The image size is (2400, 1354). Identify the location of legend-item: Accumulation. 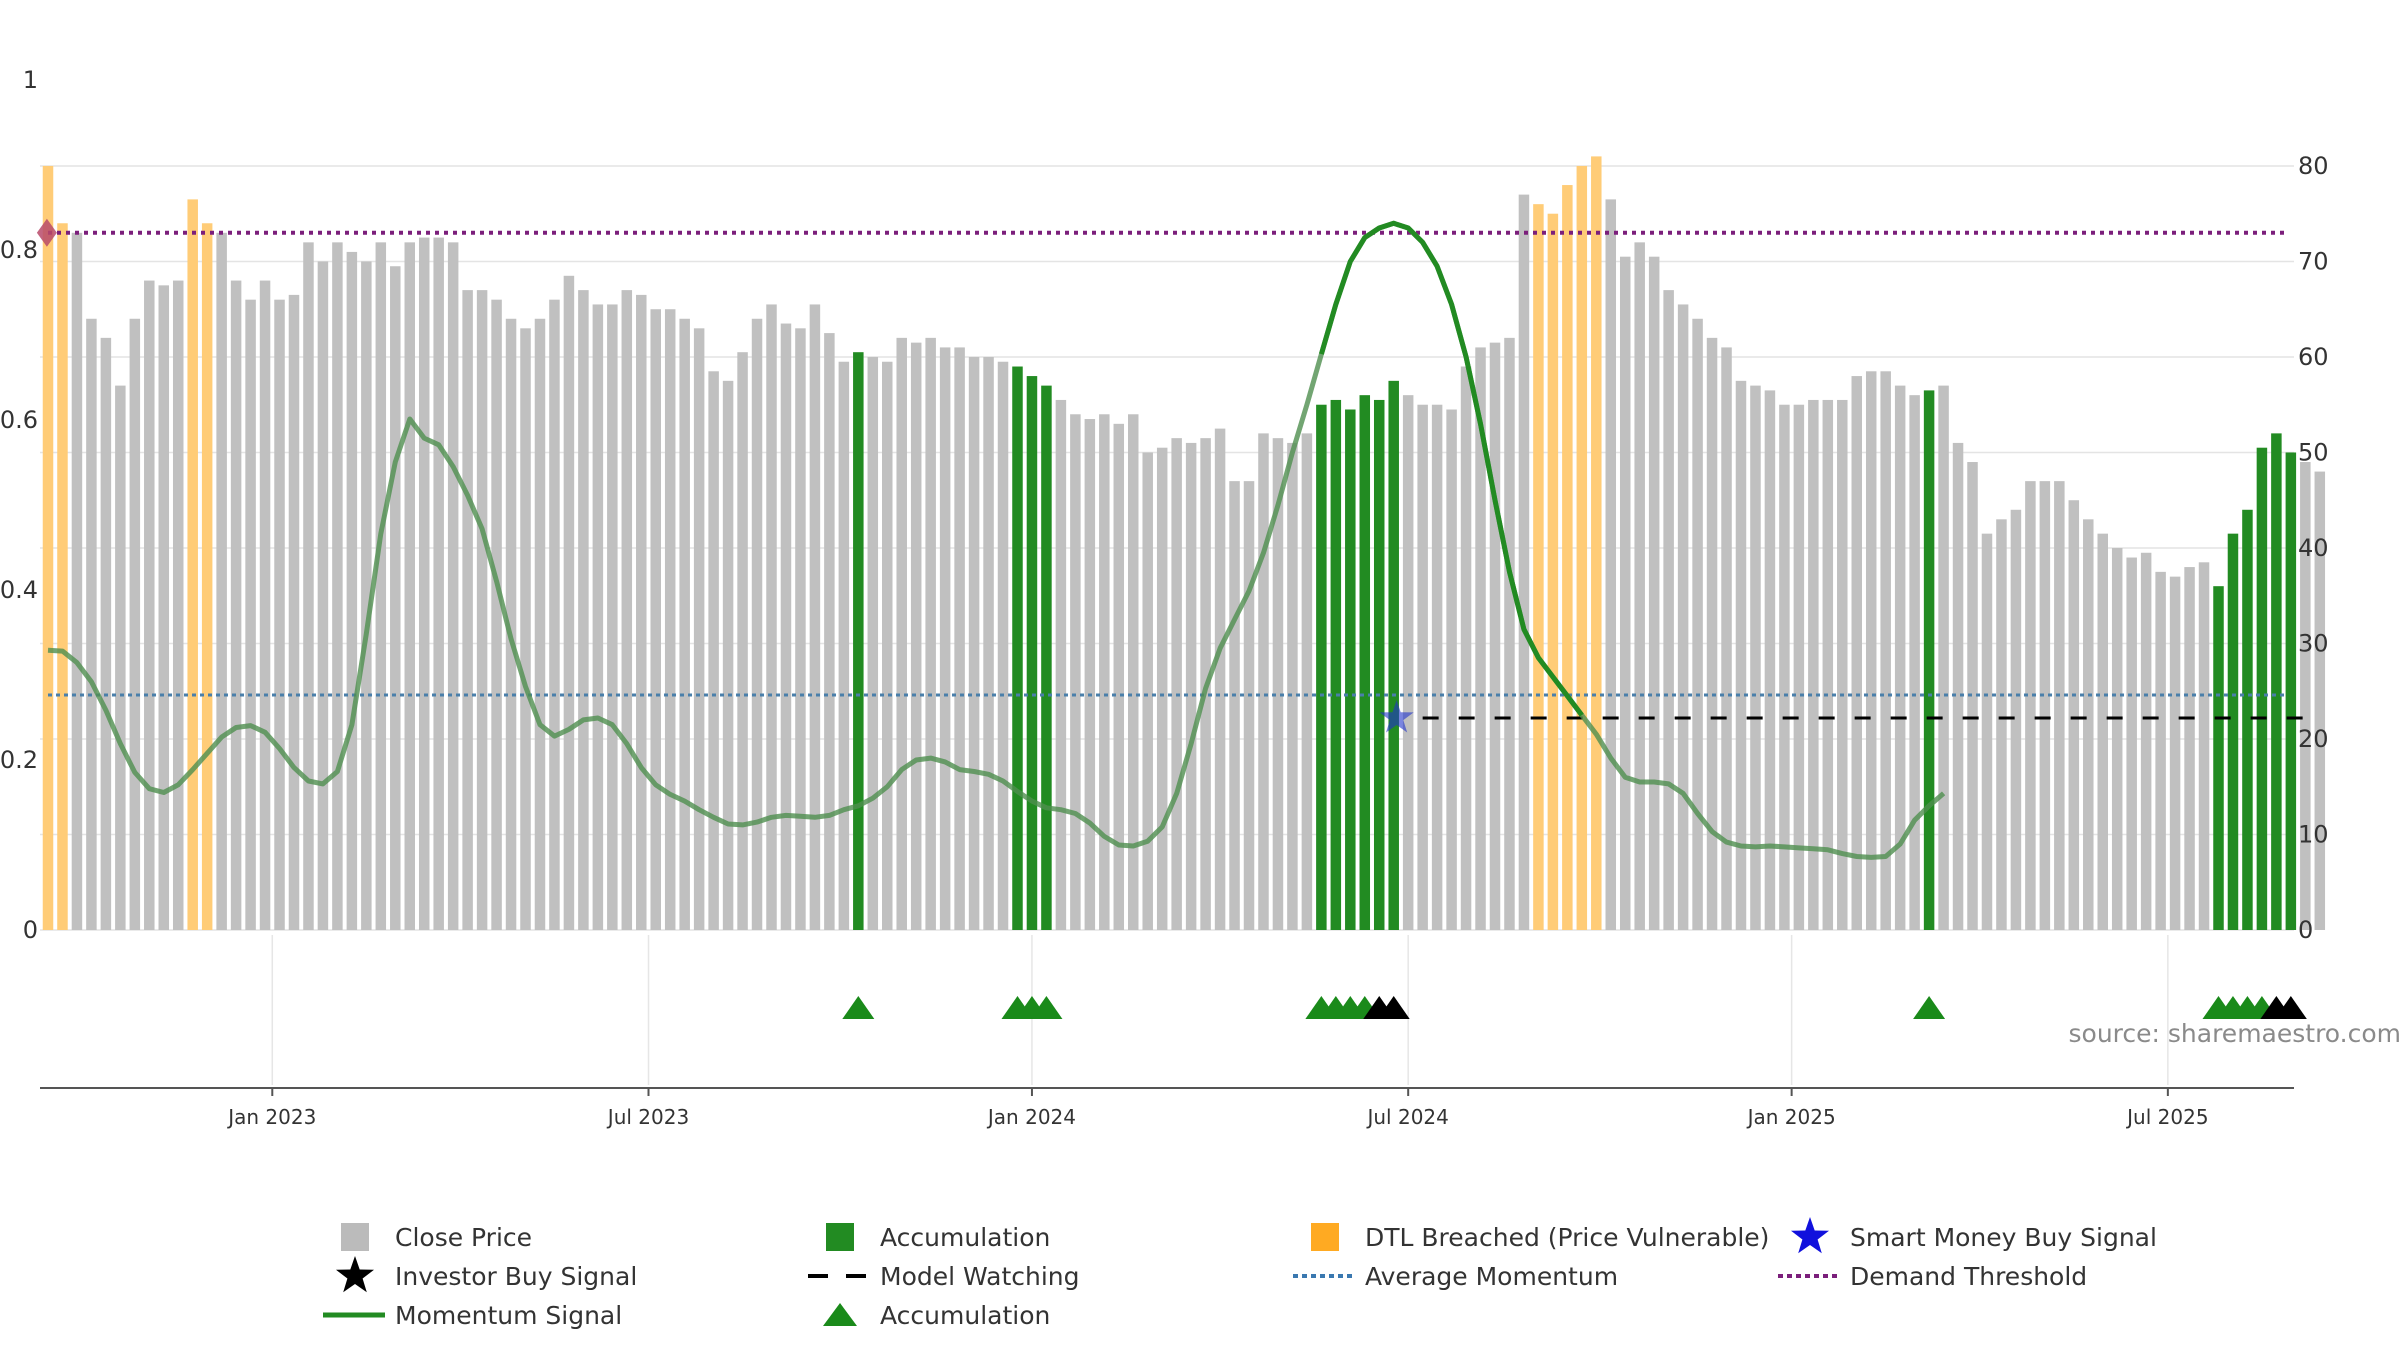
(938, 1237).